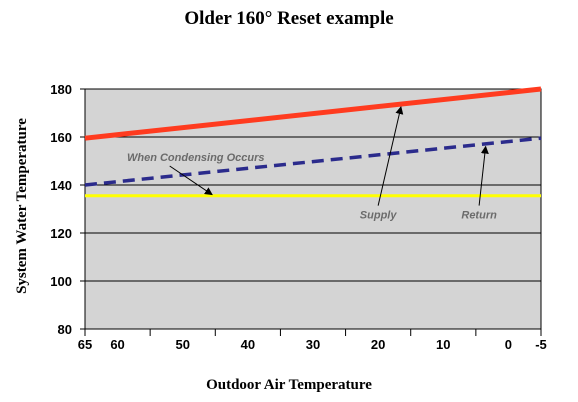 This screenshot has width=578, height=402. I want to click on y-tick-label-100: 100, so click(61, 281).